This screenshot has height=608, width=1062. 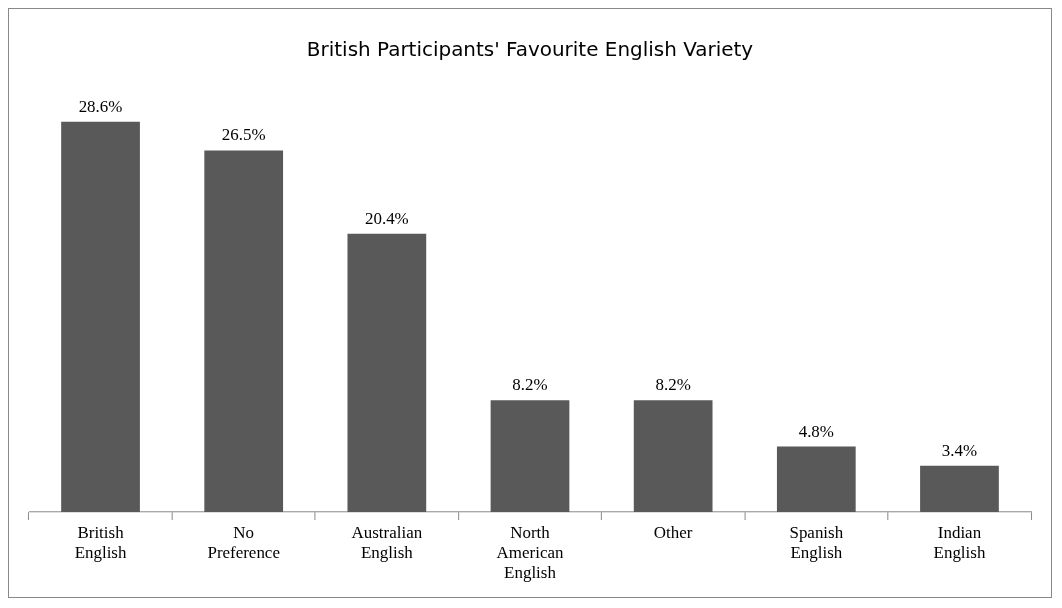 I want to click on x-tick-label: Australian English, so click(x=387, y=542).